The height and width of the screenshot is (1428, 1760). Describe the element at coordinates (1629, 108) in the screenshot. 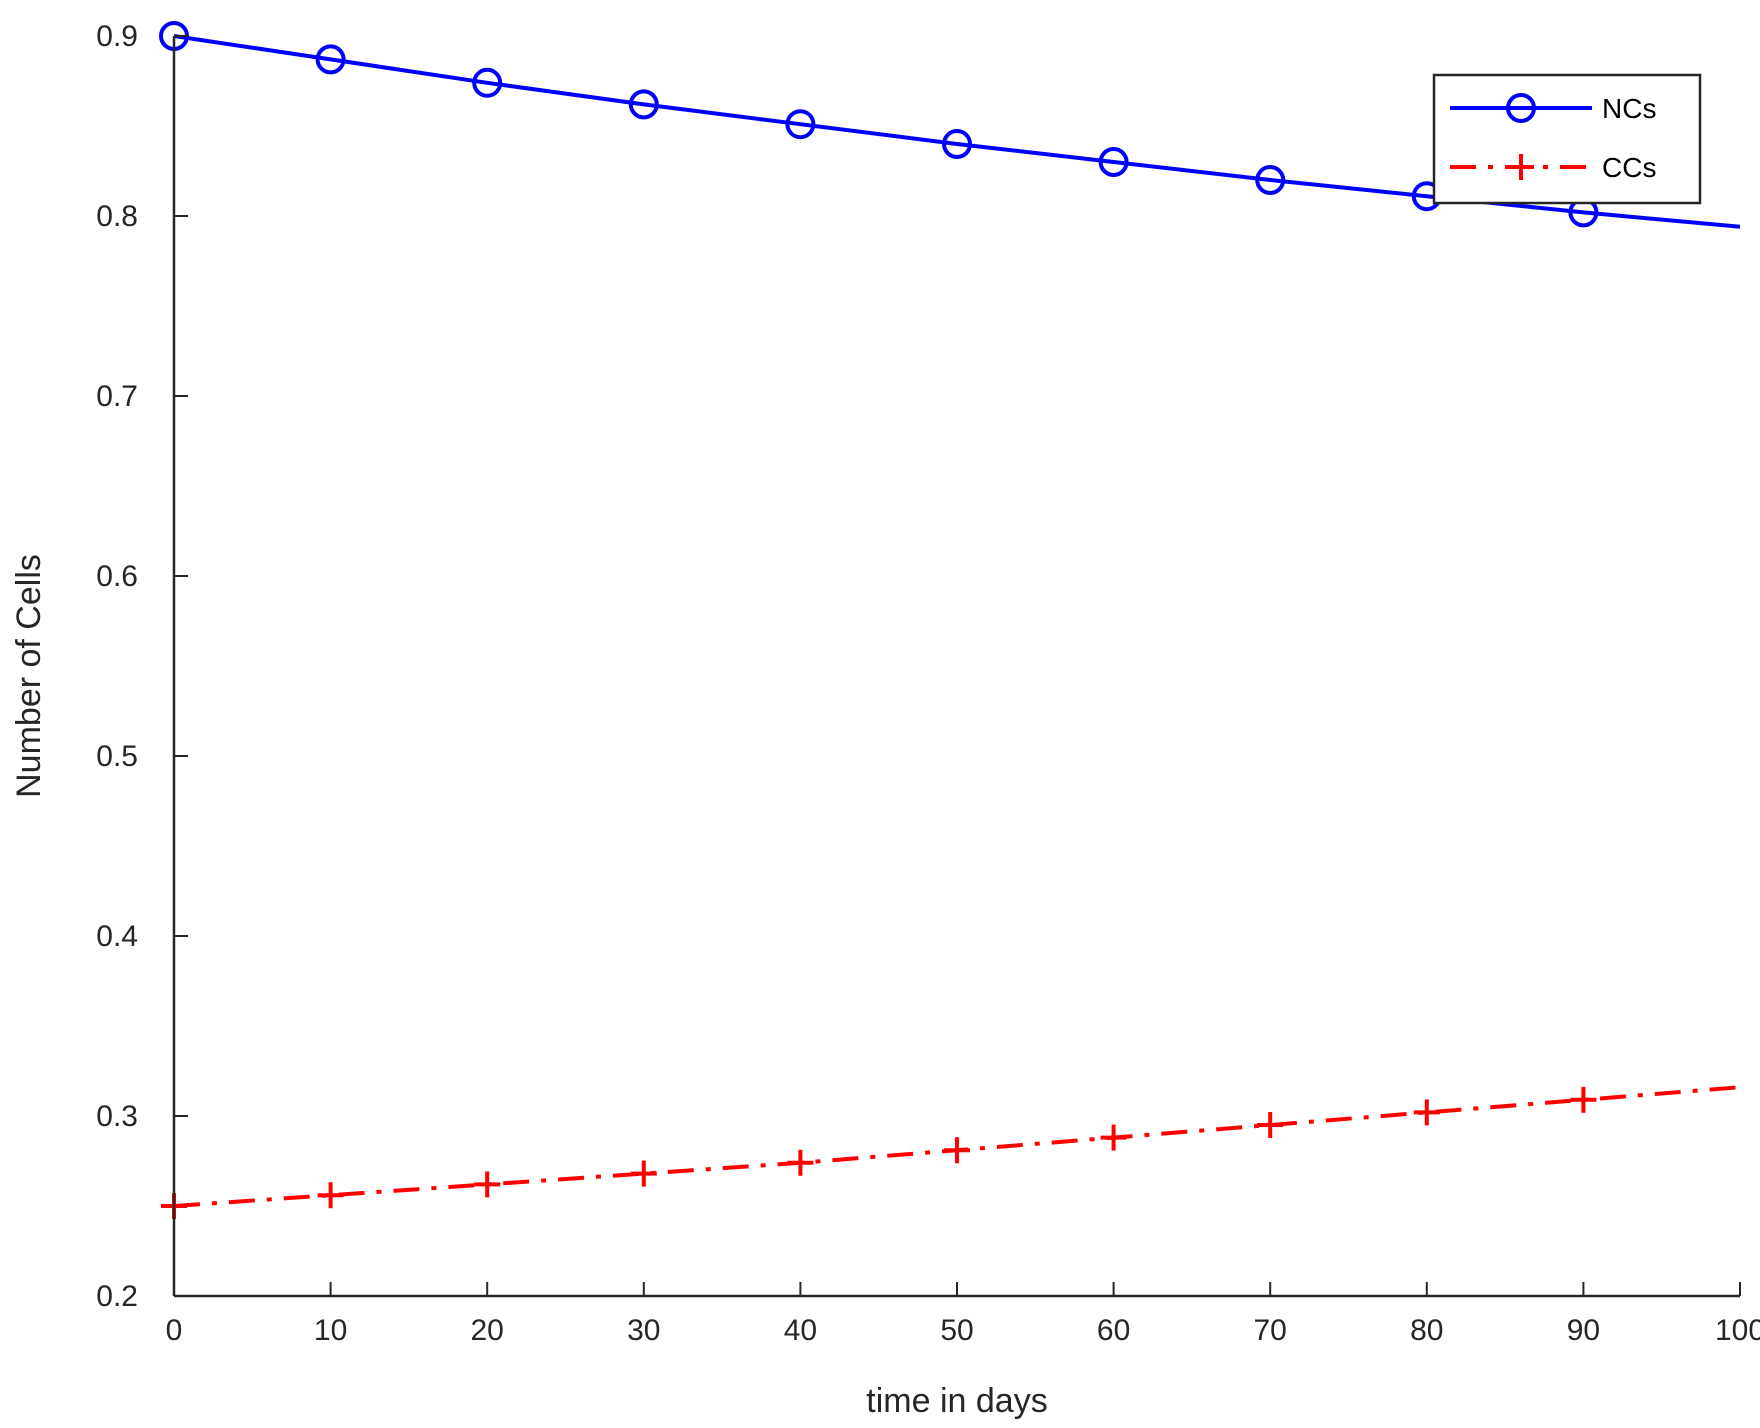

I see `legend-label: NCs` at that location.